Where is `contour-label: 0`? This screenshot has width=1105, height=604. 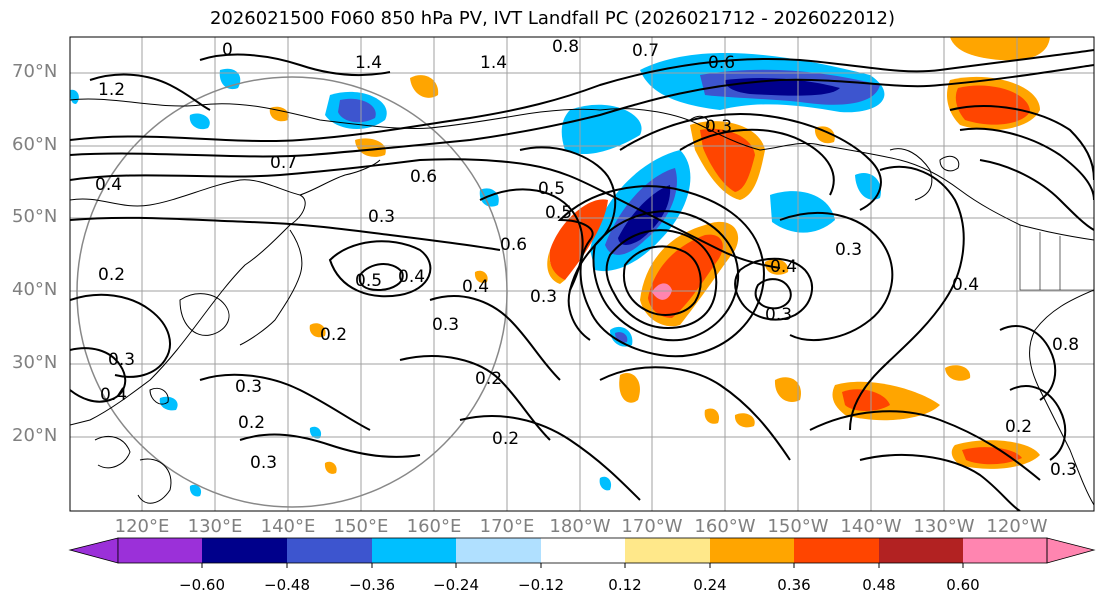
contour-label: 0 is located at coordinates (227, 50).